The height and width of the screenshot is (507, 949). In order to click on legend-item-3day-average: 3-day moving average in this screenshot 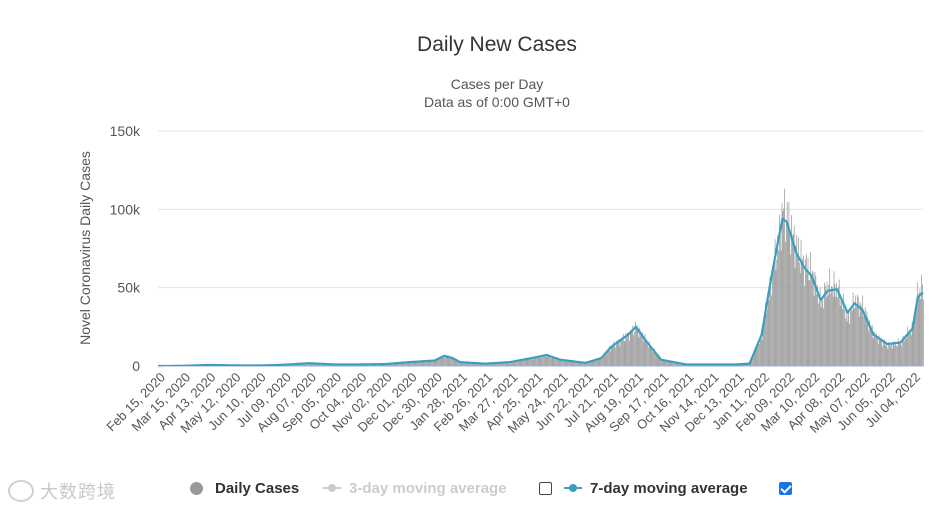, I will do `click(415, 488)`.